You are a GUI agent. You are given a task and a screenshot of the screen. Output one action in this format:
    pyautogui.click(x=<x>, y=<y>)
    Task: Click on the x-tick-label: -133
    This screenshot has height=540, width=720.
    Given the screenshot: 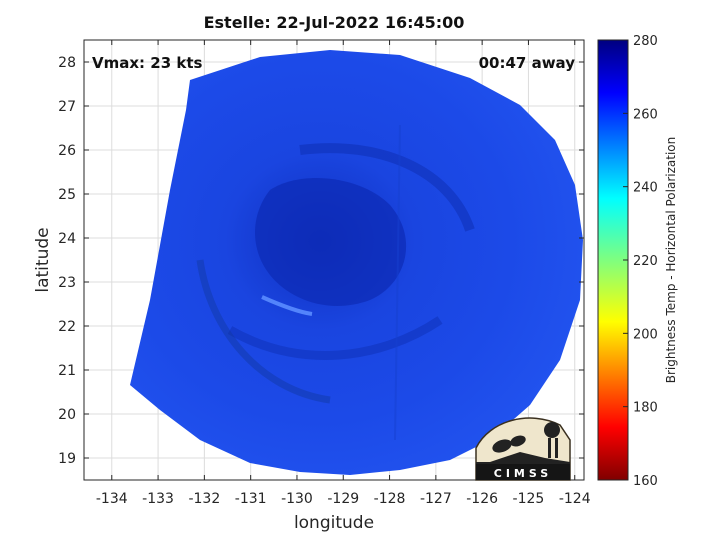 What is the action you would take?
    pyautogui.click(x=158, y=499)
    